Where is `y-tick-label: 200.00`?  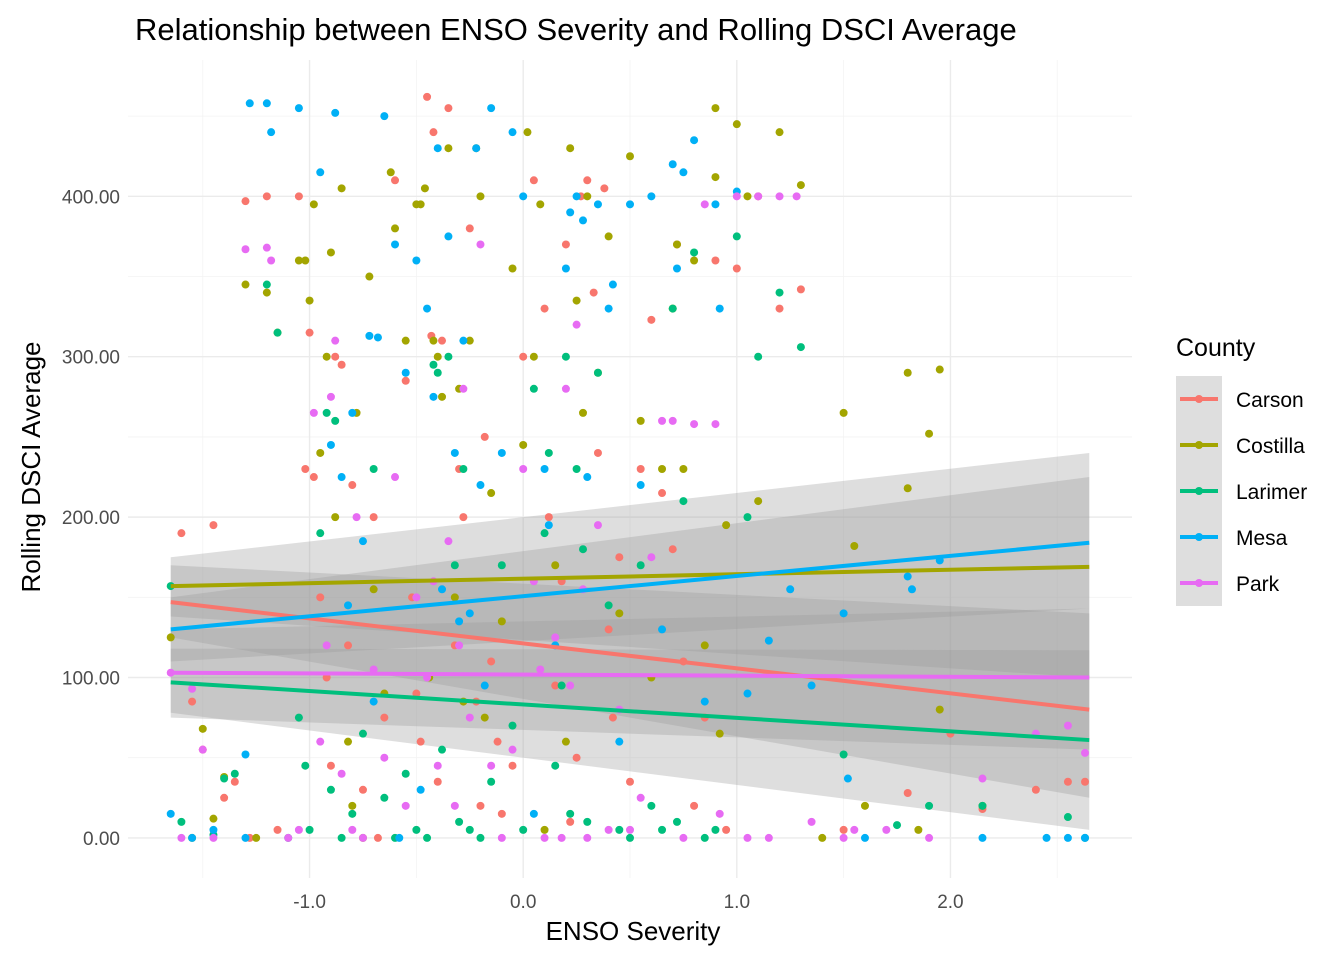 y-tick-label: 200.00 is located at coordinates (91, 518).